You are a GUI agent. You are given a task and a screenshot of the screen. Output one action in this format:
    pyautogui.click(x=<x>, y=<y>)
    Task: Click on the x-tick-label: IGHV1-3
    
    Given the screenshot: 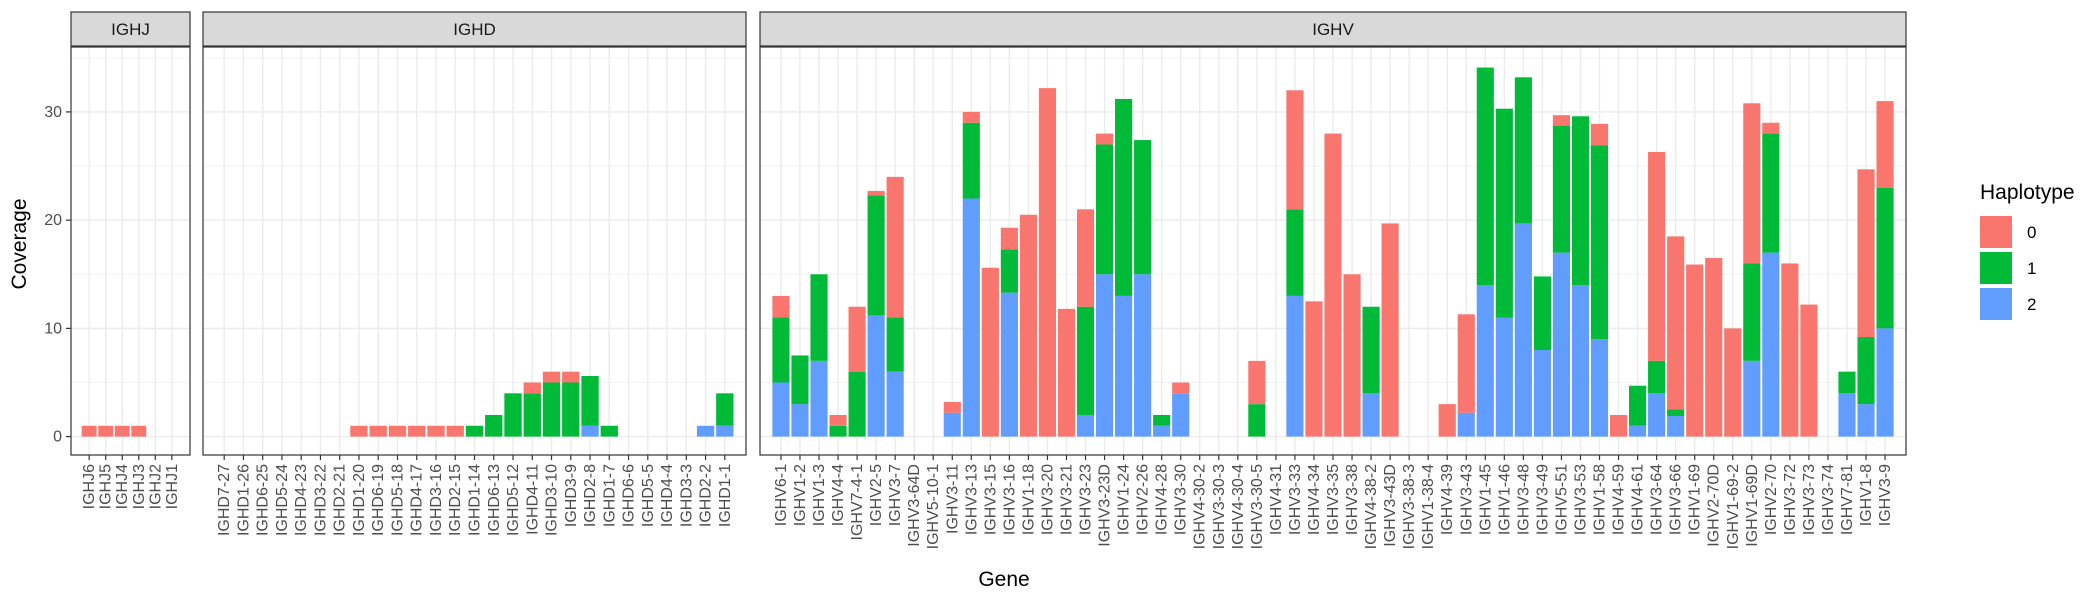 What is the action you would take?
    pyautogui.click(x=819, y=495)
    